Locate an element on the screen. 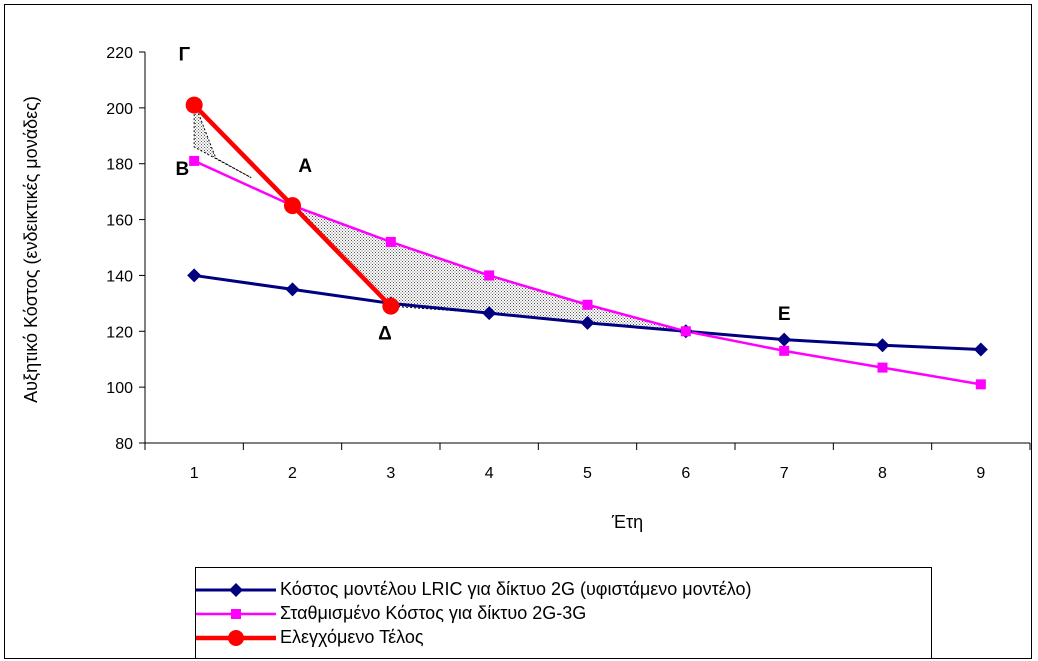  y-tick-label: 180 is located at coordinates (119, 165).